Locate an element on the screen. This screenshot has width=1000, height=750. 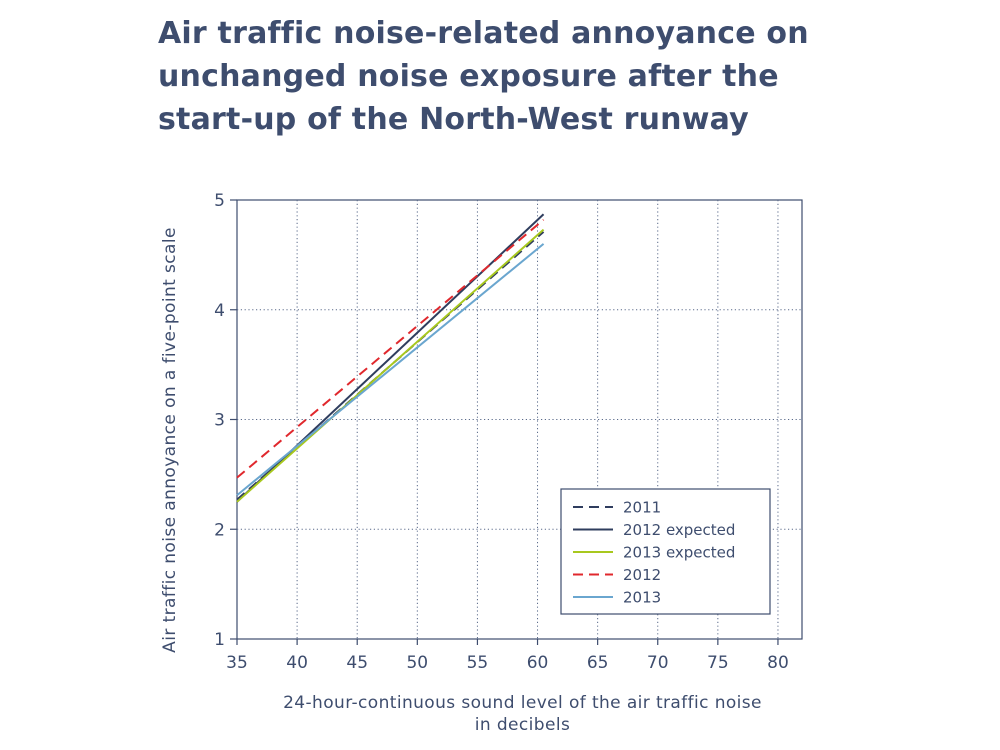
x-tick-label: 50 is located at coordinates (417, 663).